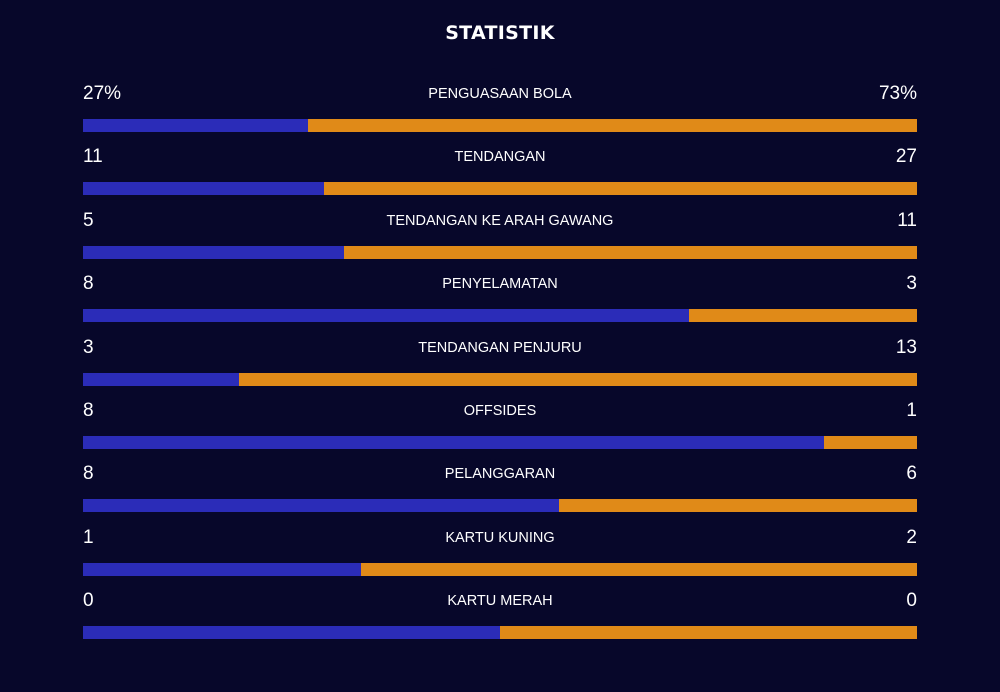  I want to click on home-value: 27%, so click(102, 93).